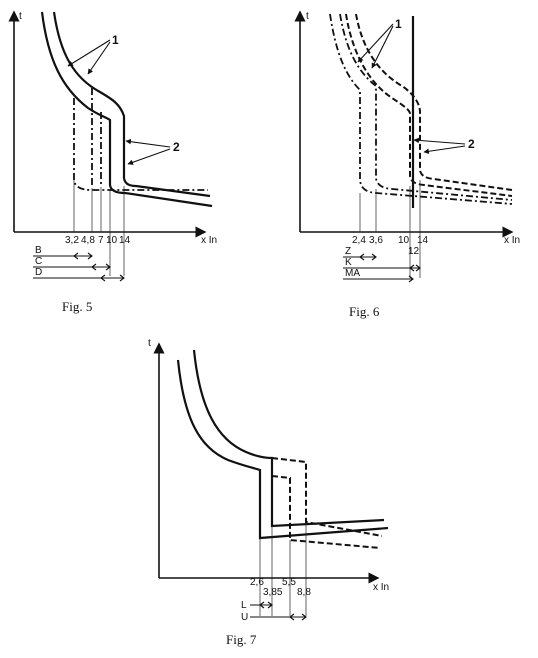 The height and width of the screenshot is (658, 538). I want to click on fig6-tick-12: 12, so click(414, 251).